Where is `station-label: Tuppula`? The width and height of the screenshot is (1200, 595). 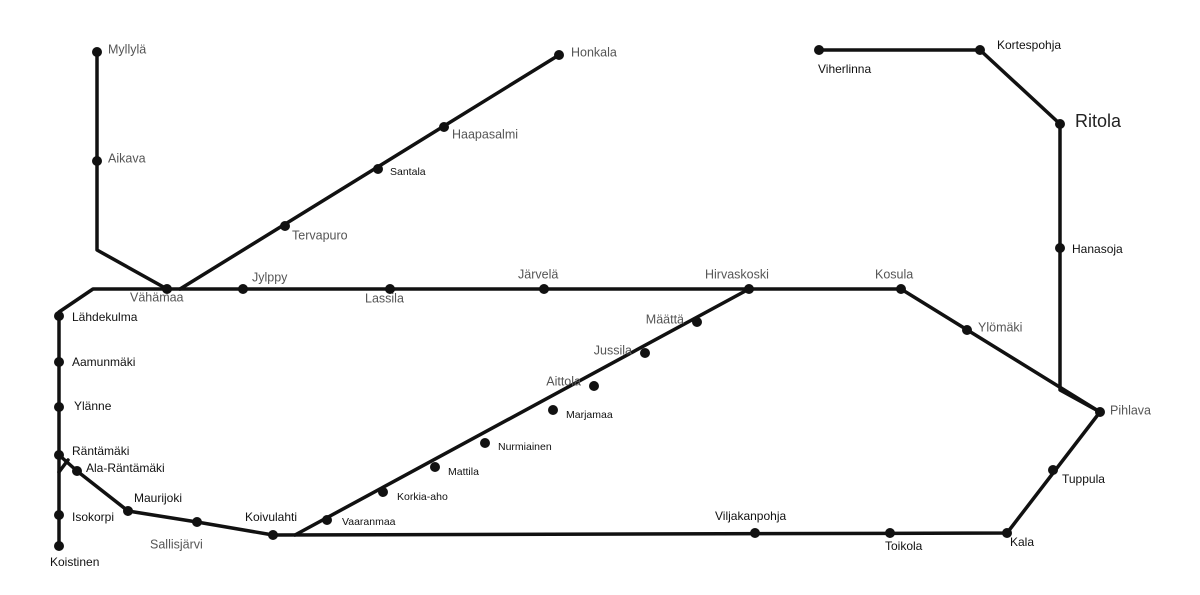 station-label: Tuppula is located at coordinates (1083, 479).